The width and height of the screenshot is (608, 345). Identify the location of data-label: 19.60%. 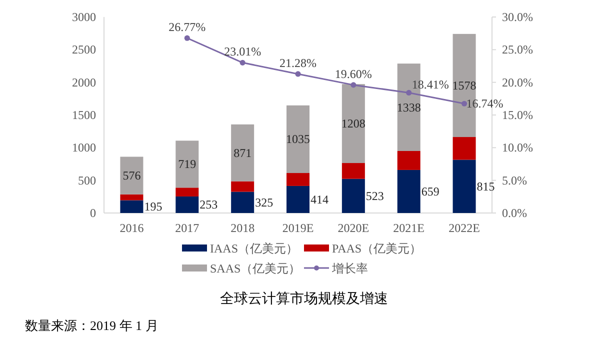
(353, 73).